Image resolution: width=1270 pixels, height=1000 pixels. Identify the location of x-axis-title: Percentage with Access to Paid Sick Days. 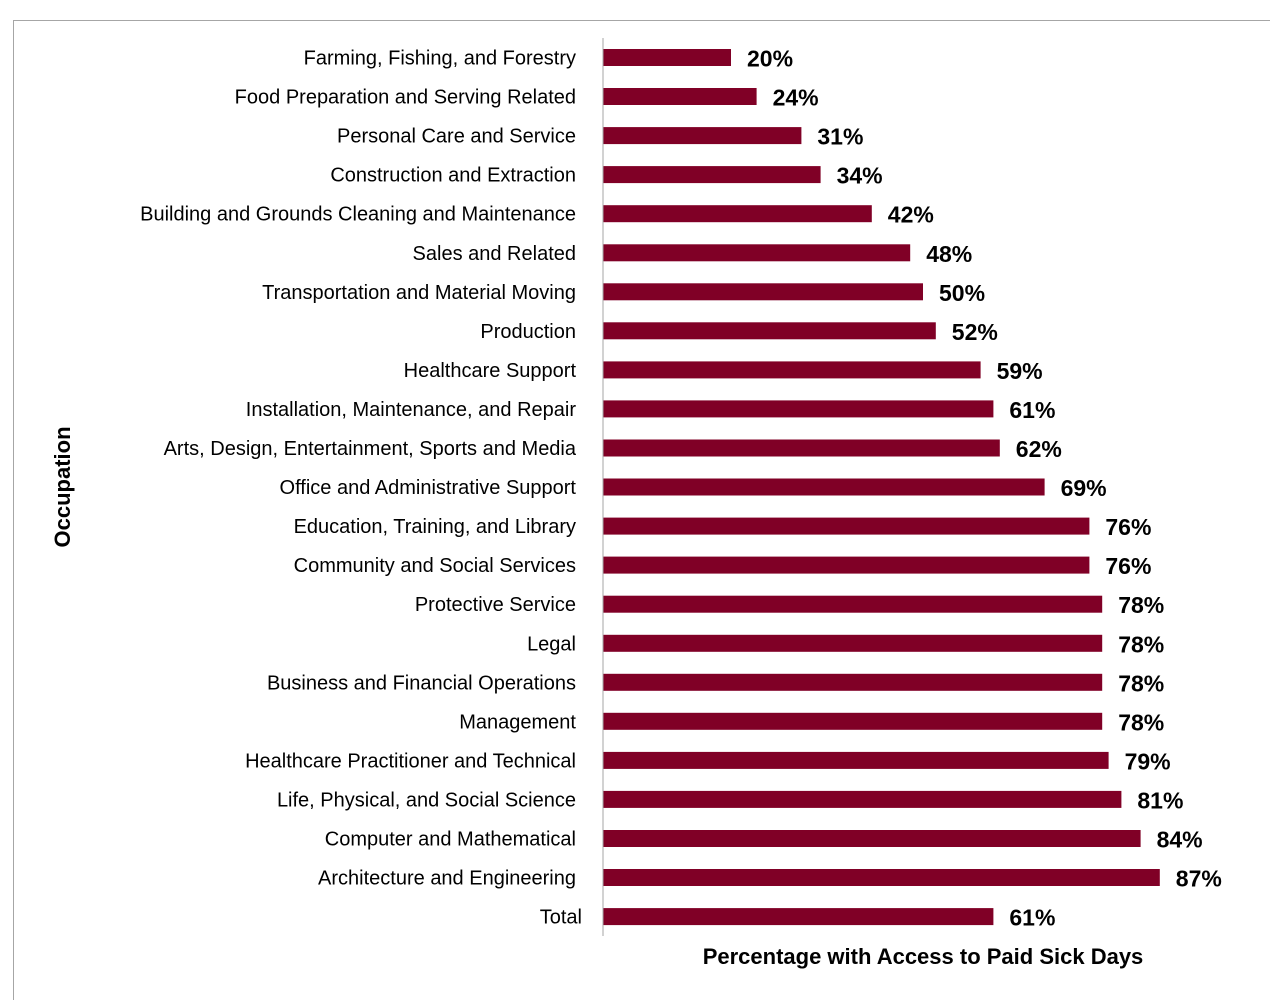
(923, 956).